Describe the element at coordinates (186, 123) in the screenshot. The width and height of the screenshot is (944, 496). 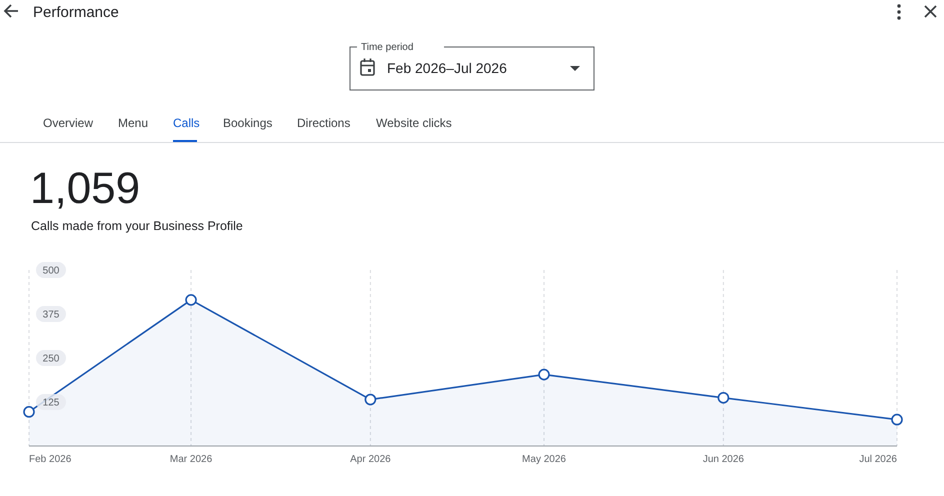
I see `text: Calls` at that location.